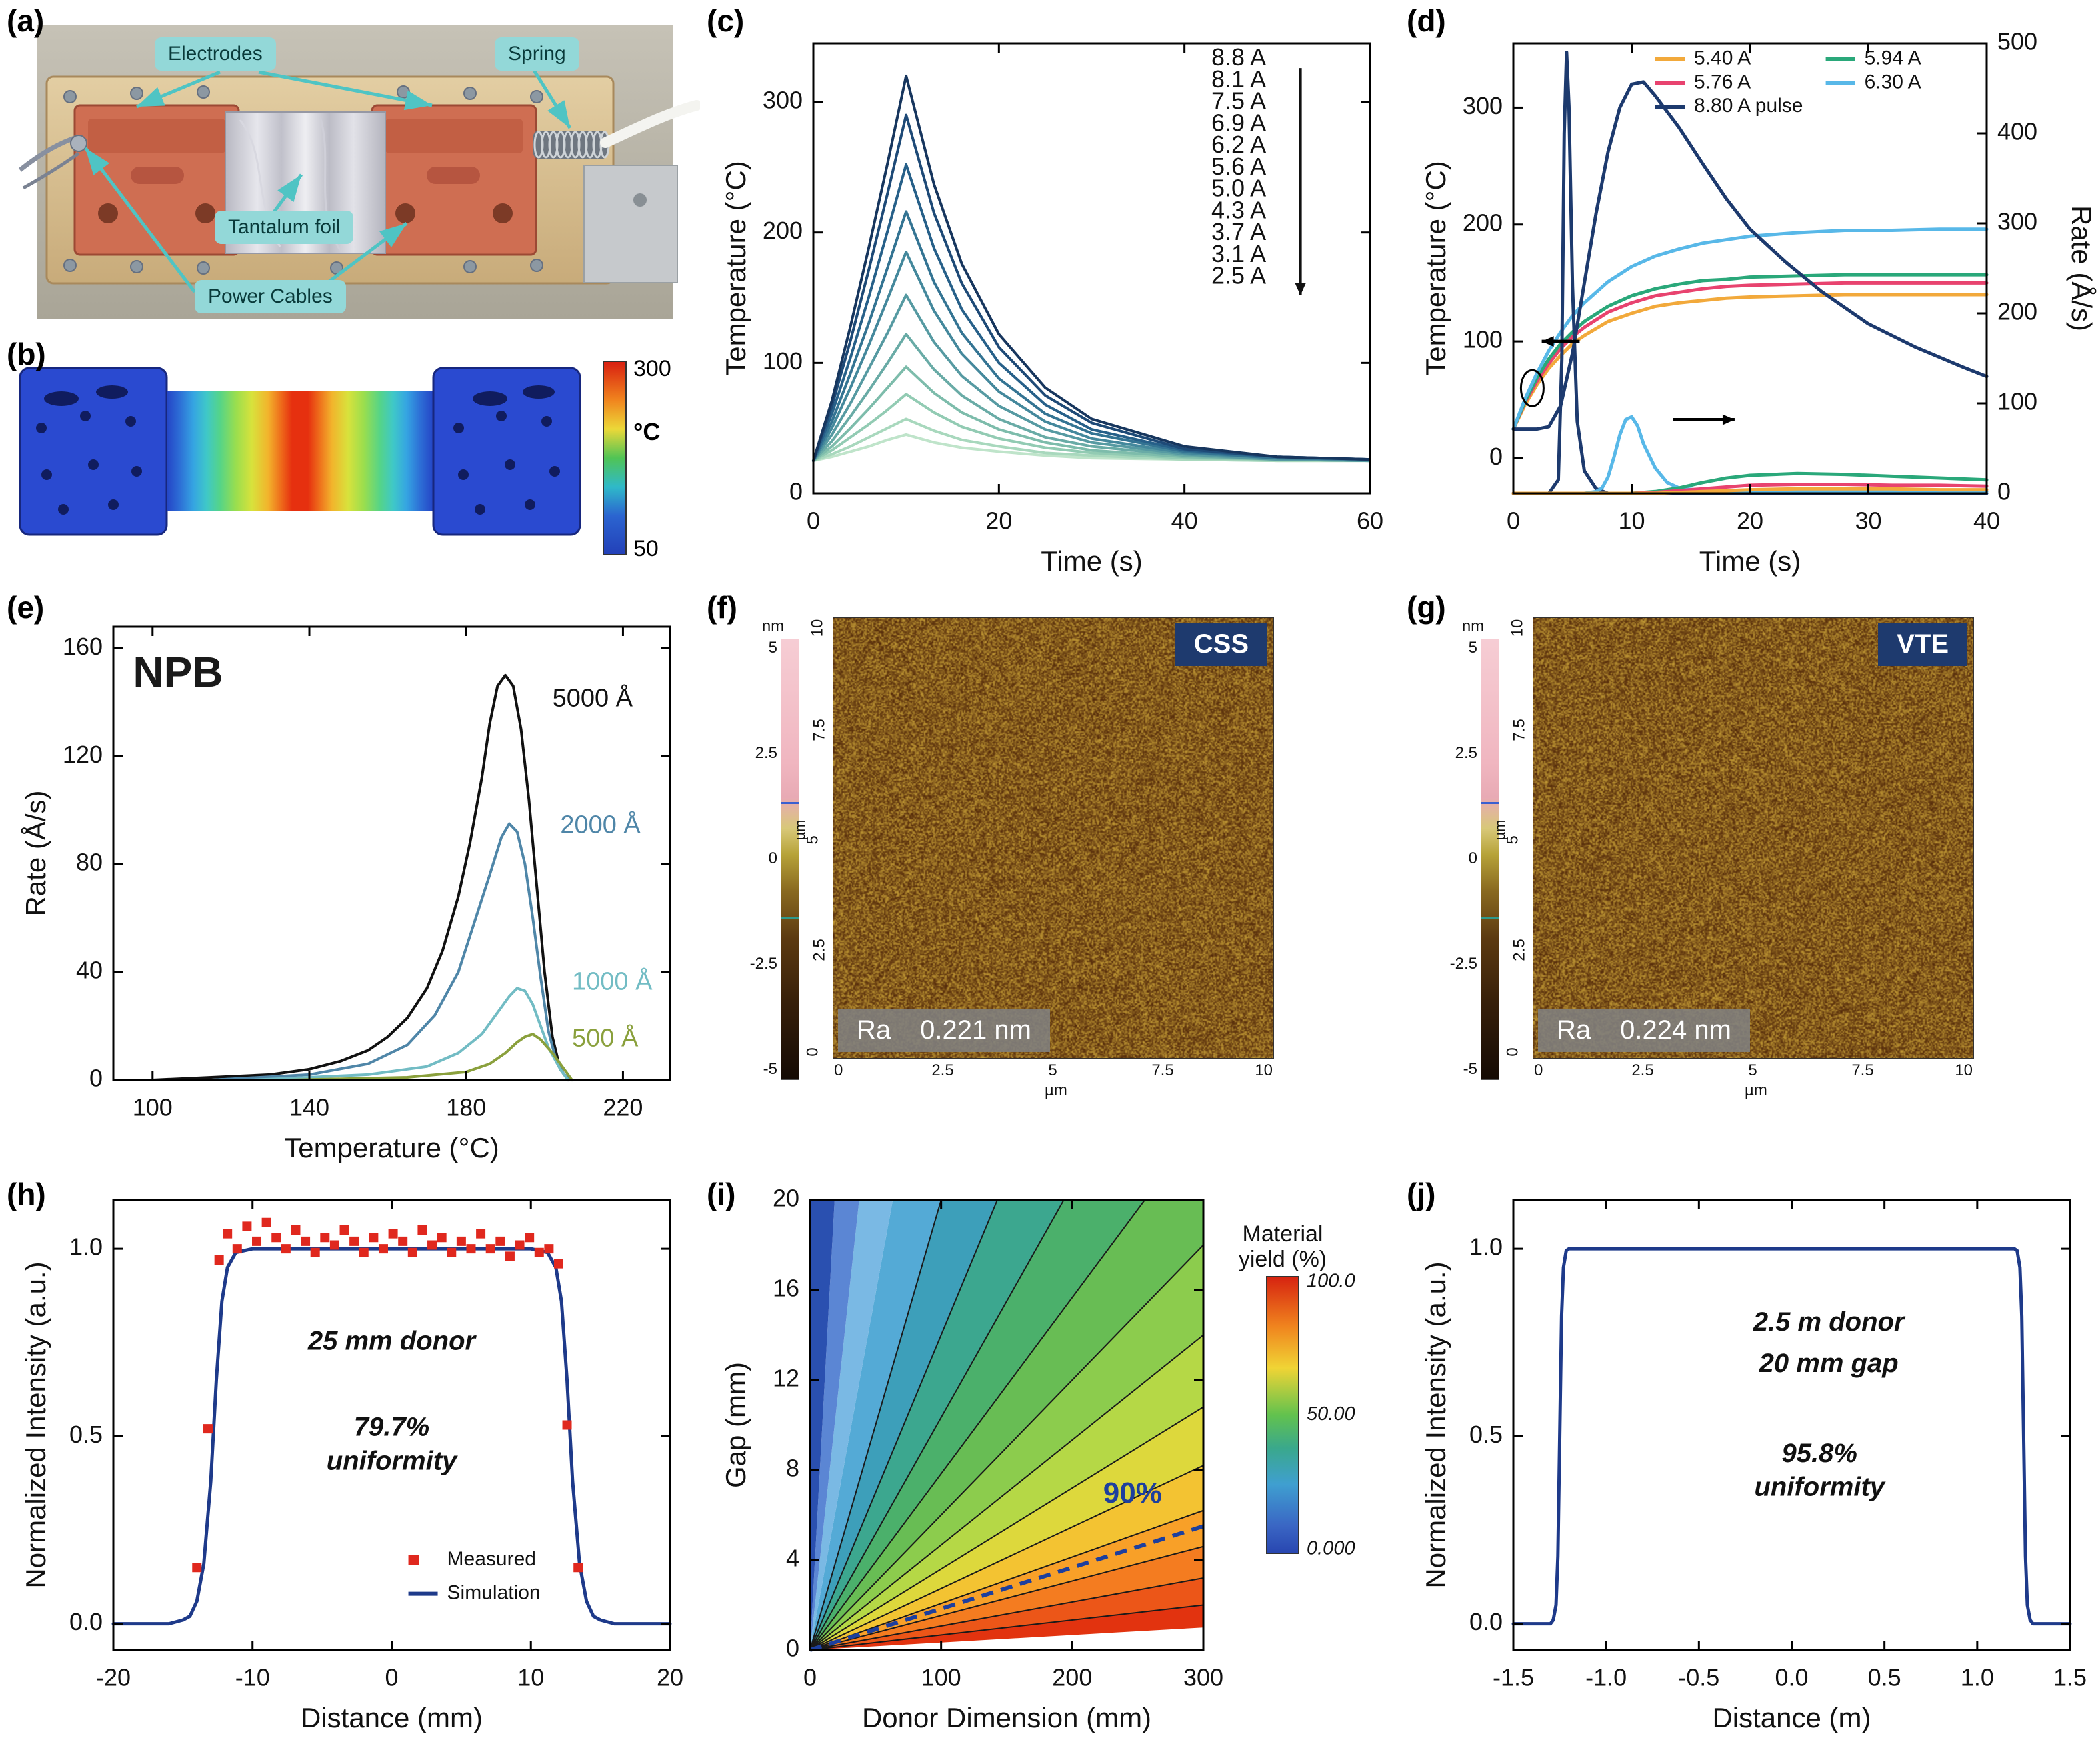  I want to click on y-tick: 10, so click(1517, 628).